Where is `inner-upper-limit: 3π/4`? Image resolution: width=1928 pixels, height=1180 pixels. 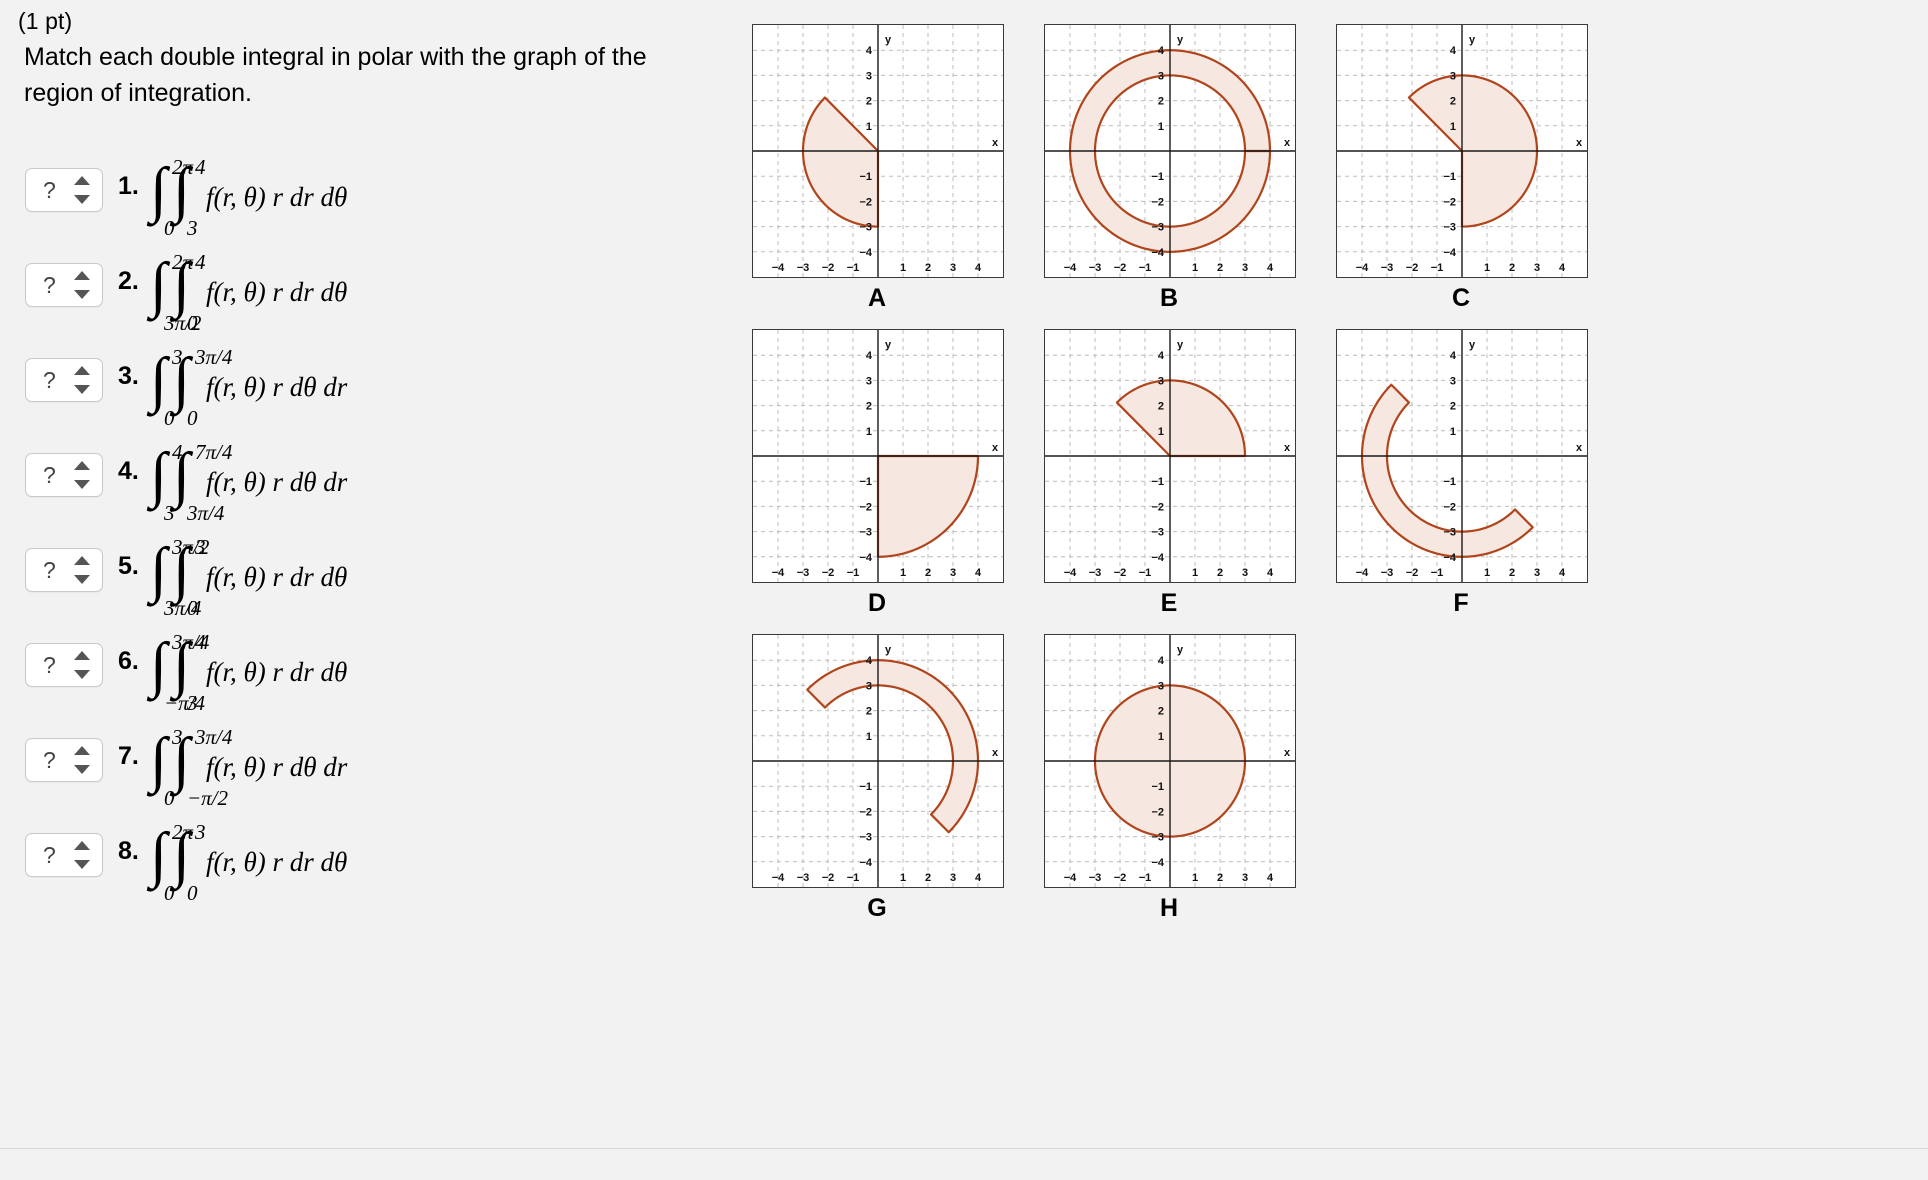 inner-upper-limit: 3π/4 is located at coordinates (213, 736).